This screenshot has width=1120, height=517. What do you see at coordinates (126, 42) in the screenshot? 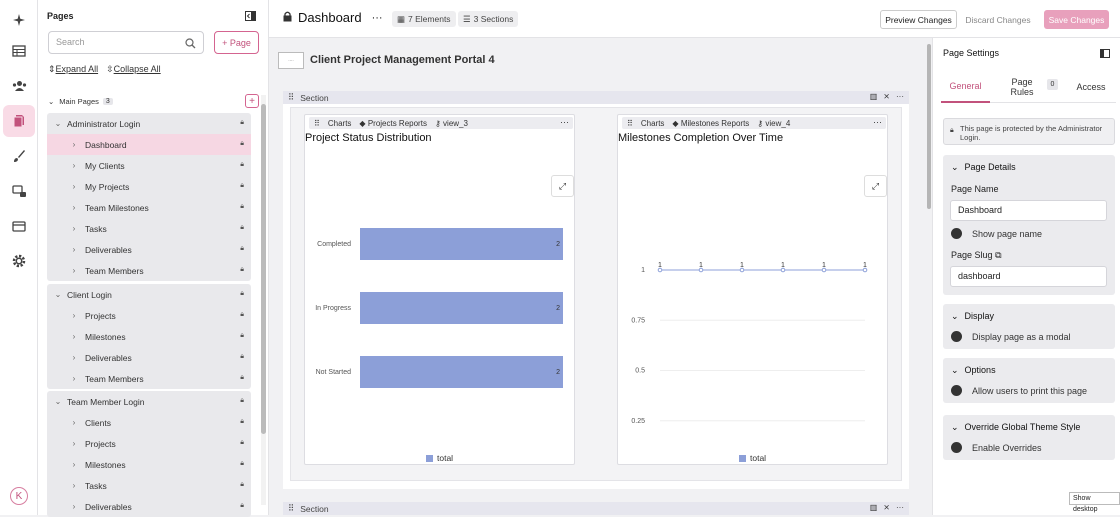
I see `search-input: Search` at bounding box center [126, 42].